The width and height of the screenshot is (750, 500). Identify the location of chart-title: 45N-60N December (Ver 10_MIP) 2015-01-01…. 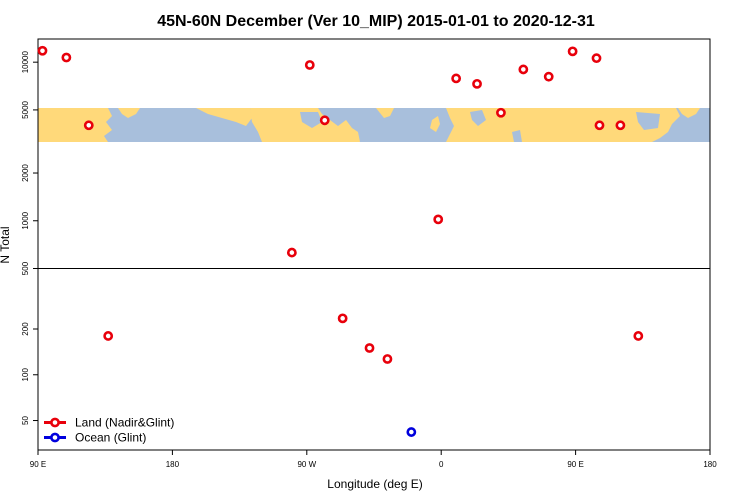
(376, 21).